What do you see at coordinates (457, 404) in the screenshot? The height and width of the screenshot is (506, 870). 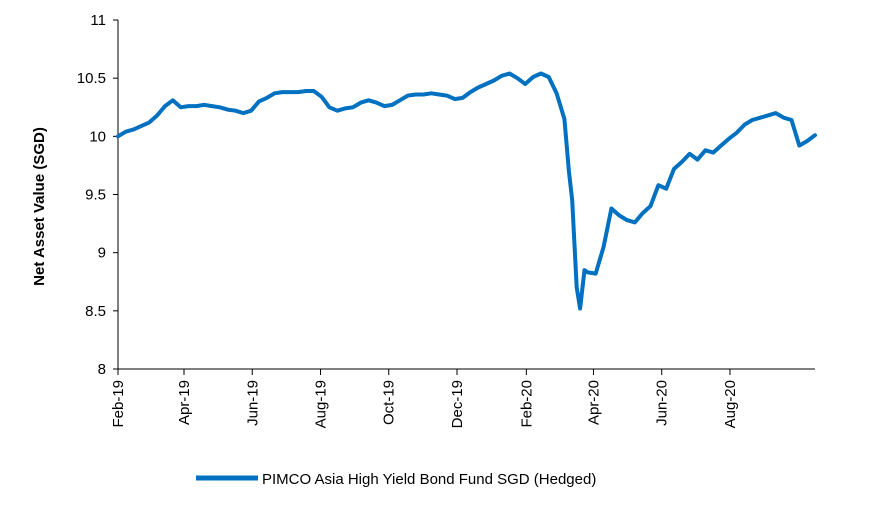 I see `x-tick-label: Dec-19` at bounding box center [457, 404].